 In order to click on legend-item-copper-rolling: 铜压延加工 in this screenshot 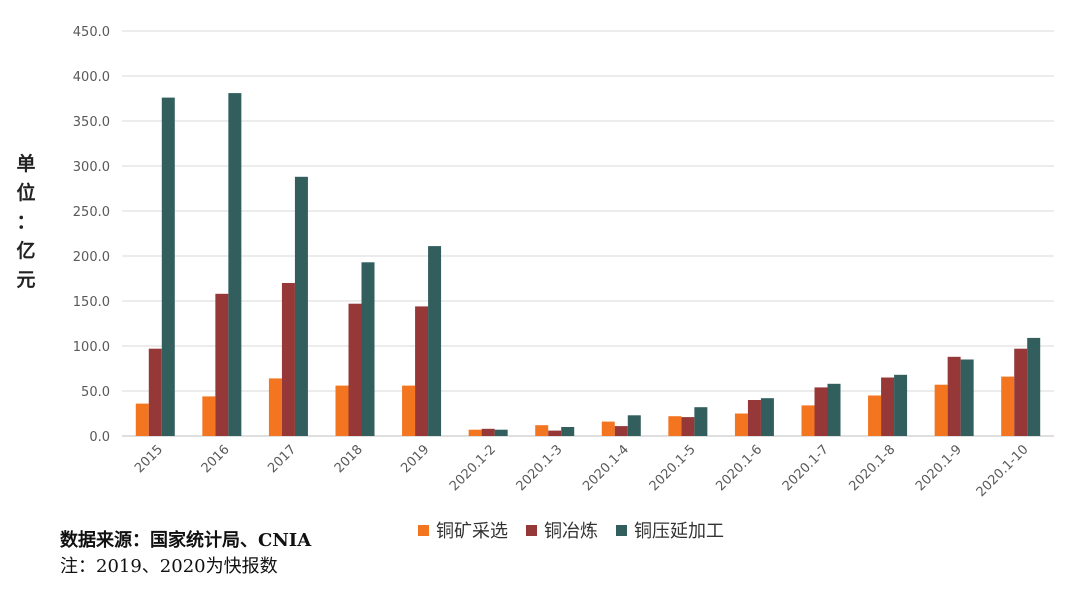, I will do `click(670, 530)`.